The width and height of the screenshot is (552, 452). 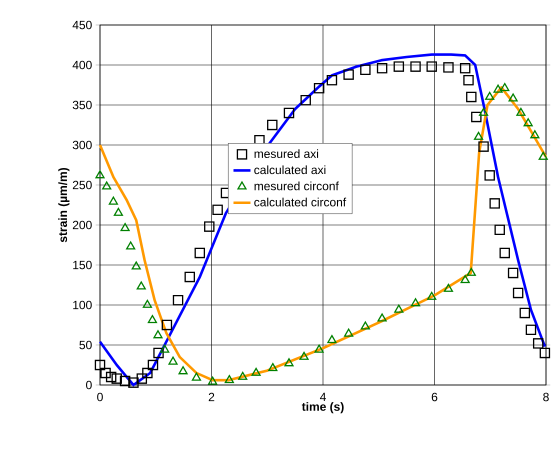 What do you see at coordinates (85, 345) in the screenshot?
I see `y-tick-label: 50` at bounding box center [85, 345].